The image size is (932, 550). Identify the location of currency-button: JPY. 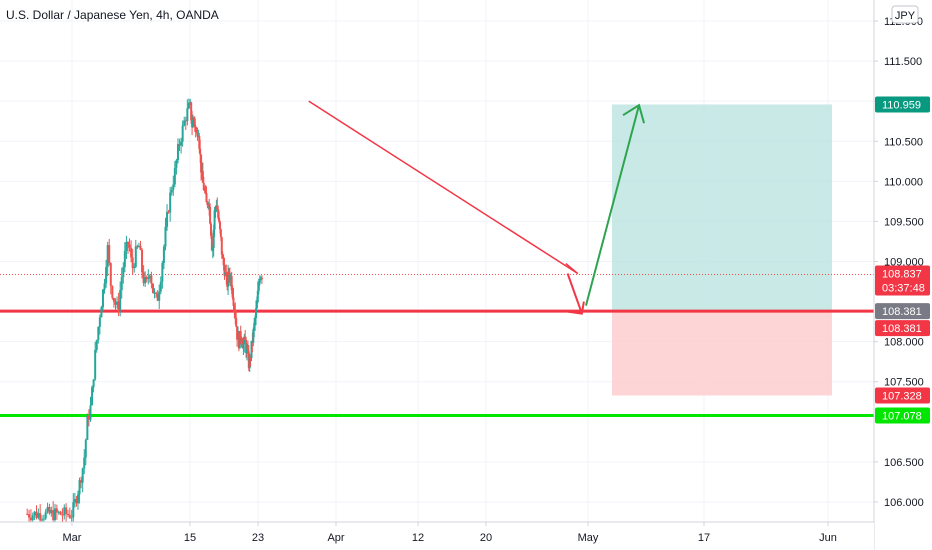
(905, 14).